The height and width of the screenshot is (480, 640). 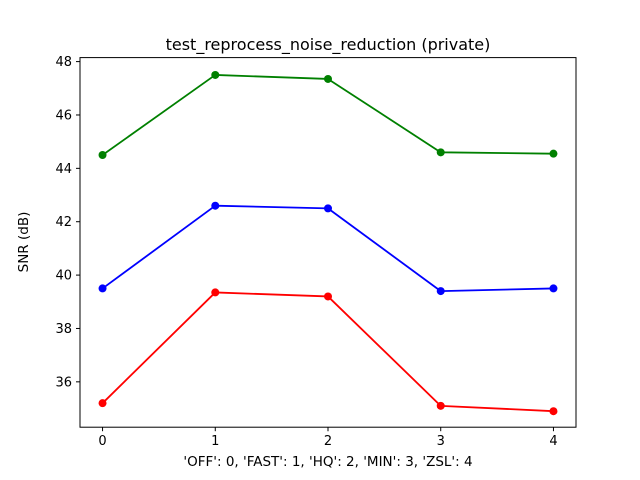 What do you see at coordinates (102, 441) in the screenshot?
I see `x-tick-label: 0` at bounding box center [102, 441].